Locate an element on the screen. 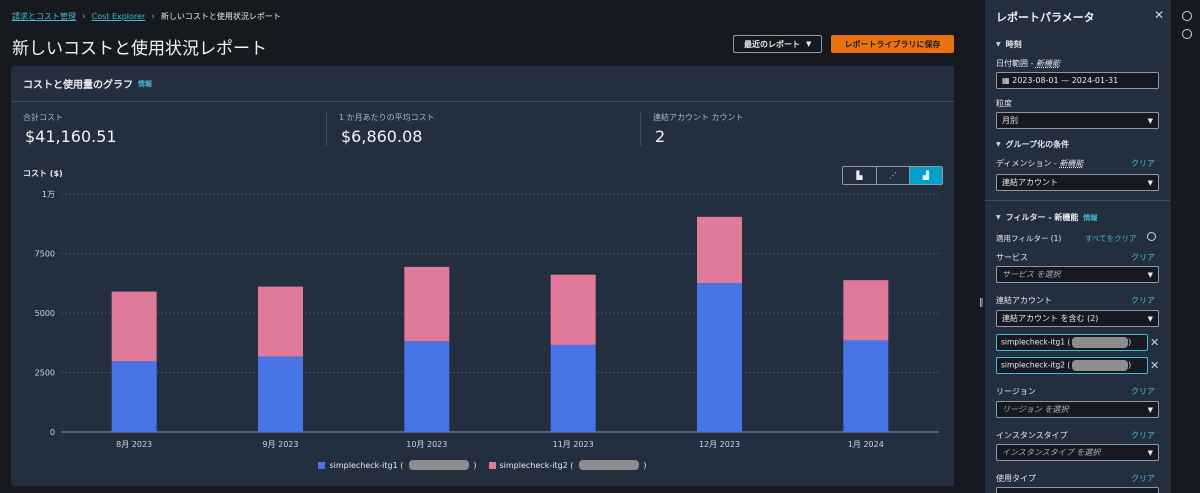  usage-type-label: 使用タイプ is located at coordinates (1016, 478).